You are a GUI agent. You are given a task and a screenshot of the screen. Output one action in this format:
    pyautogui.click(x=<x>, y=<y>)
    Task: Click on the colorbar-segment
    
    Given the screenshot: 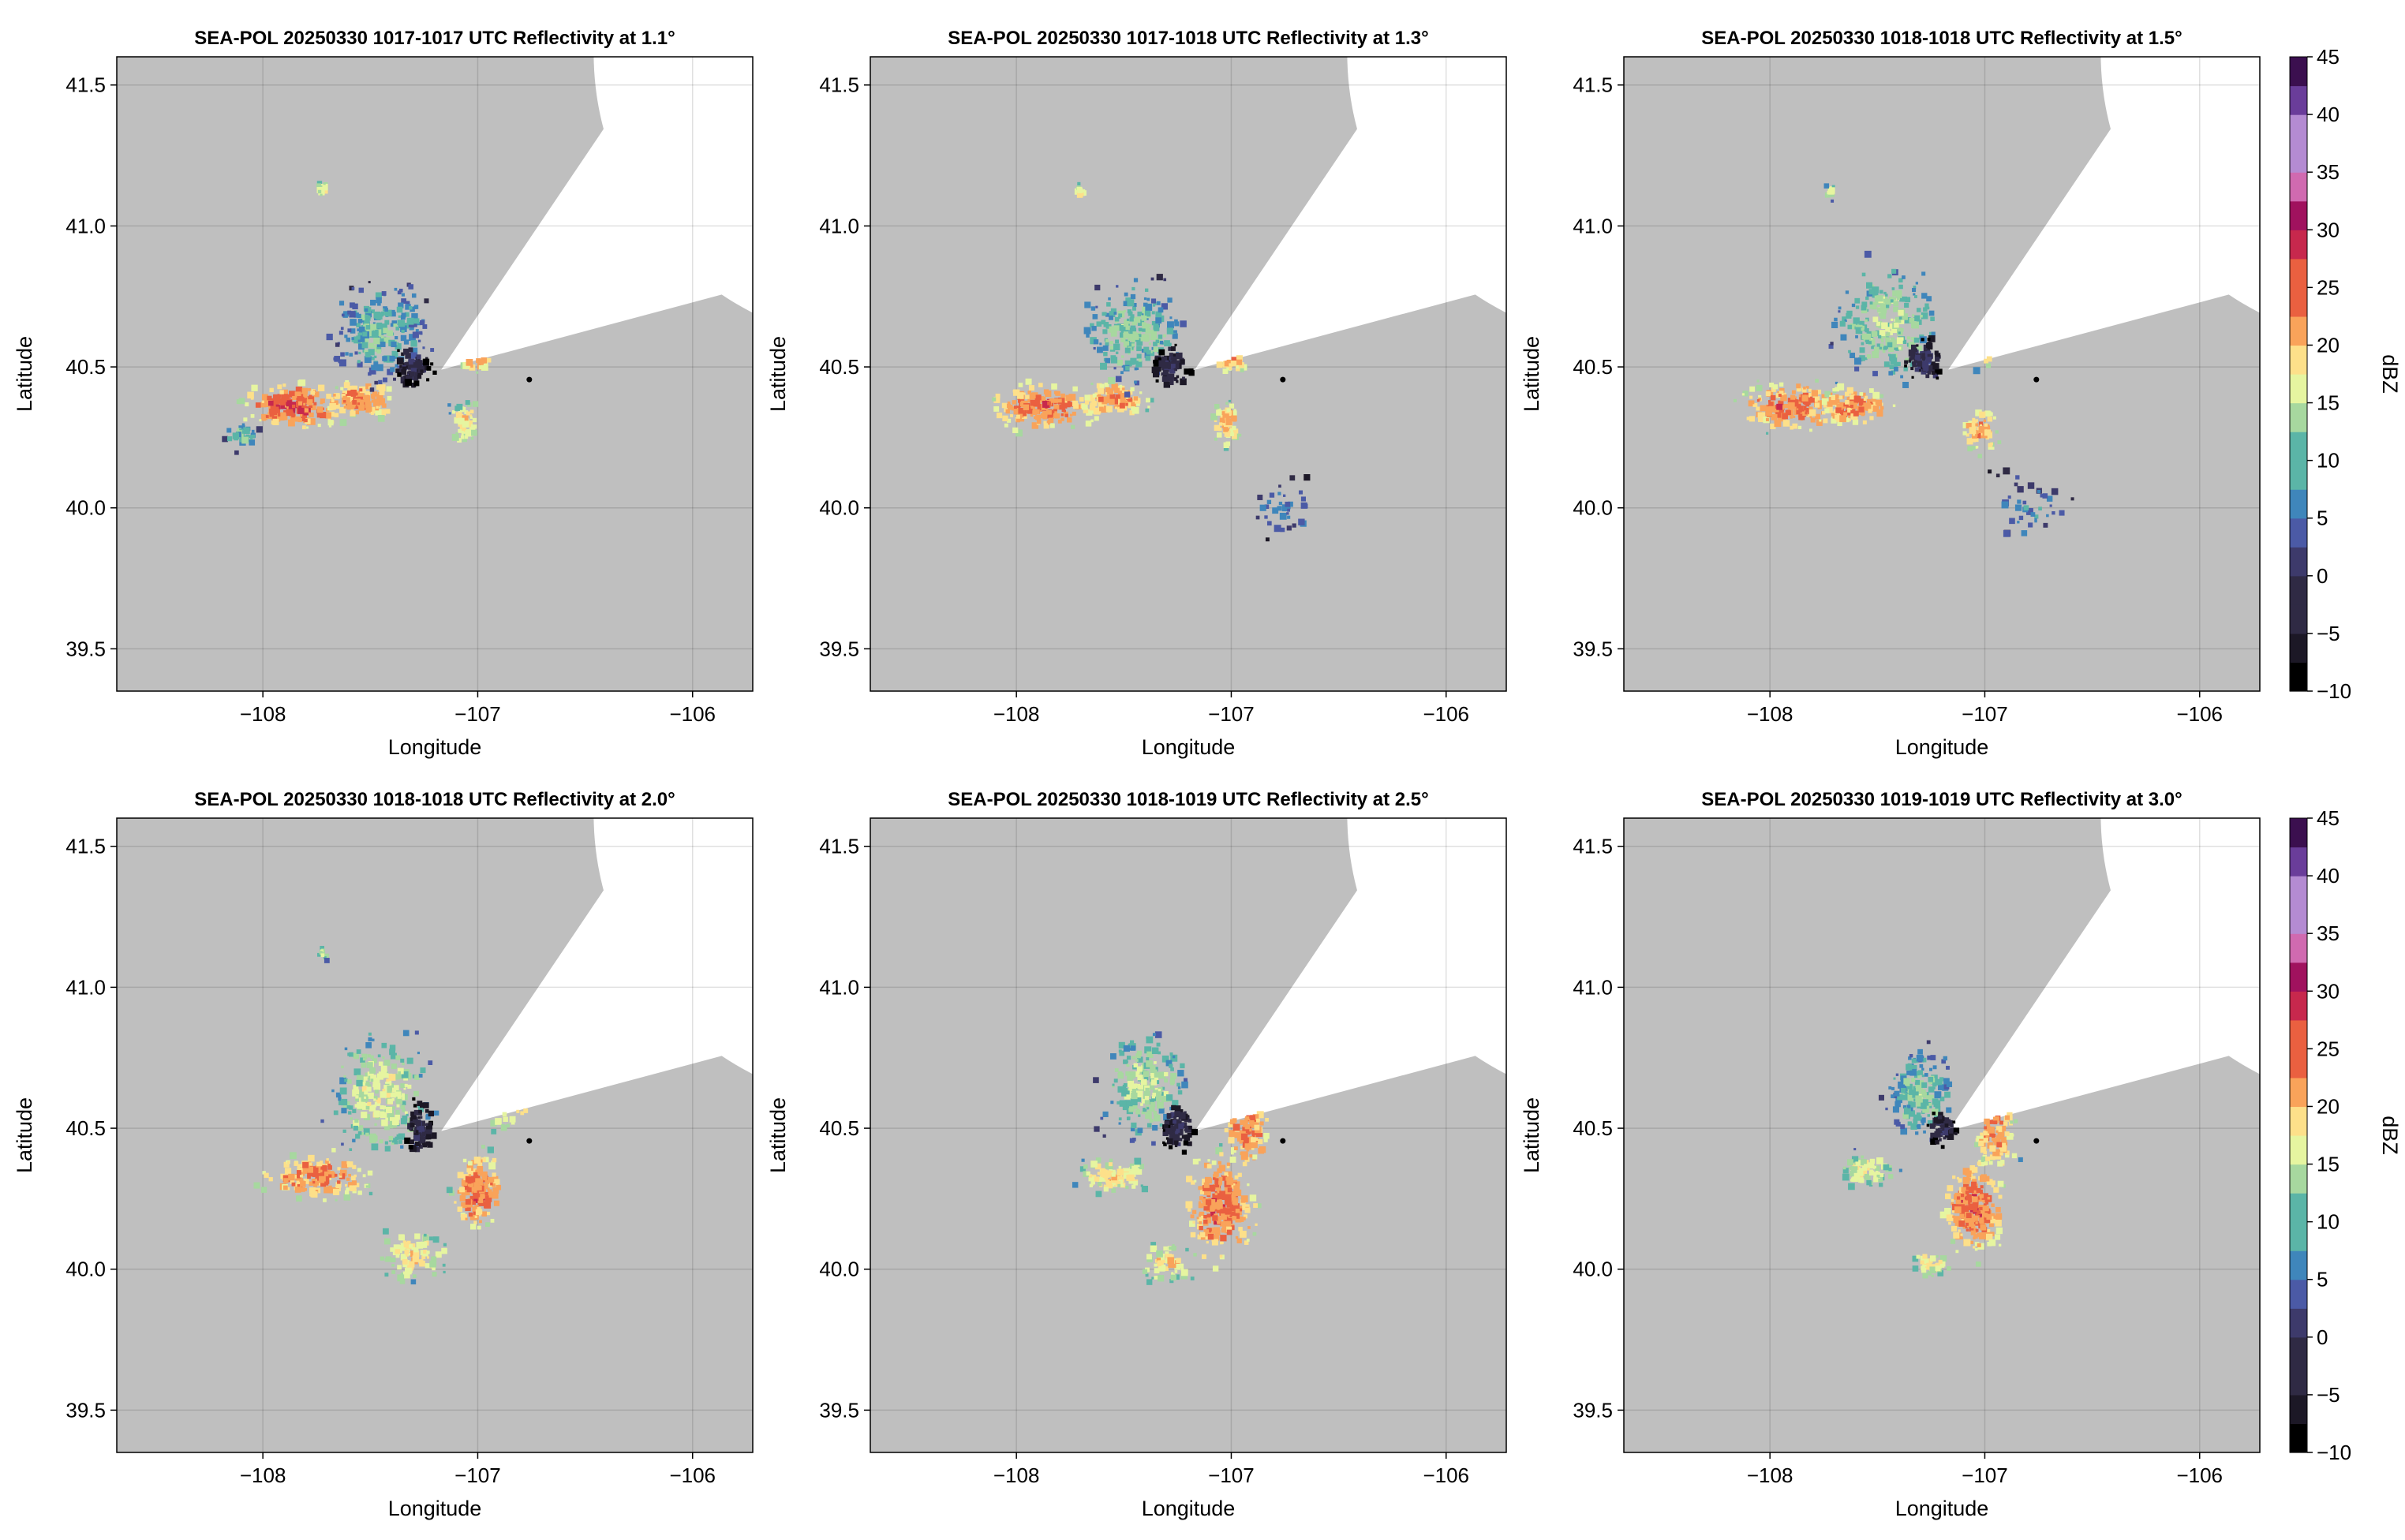 What is the action you would take?
    pyautogui.click(x=2298, y=648)
    